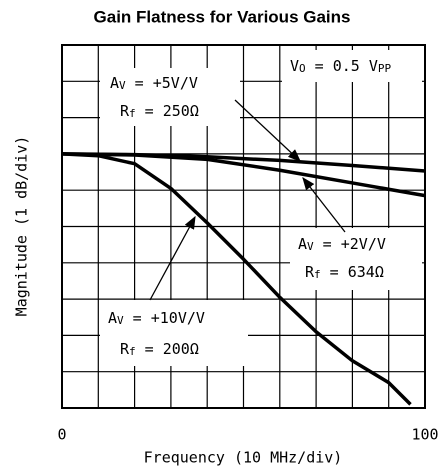 This screenshot has height=472, width=445. What do you see at coordinates (222, 16) in the screenshot?
I see `chart-title: Gain Flatness for Various Gains` at bounding box center [222, 16].